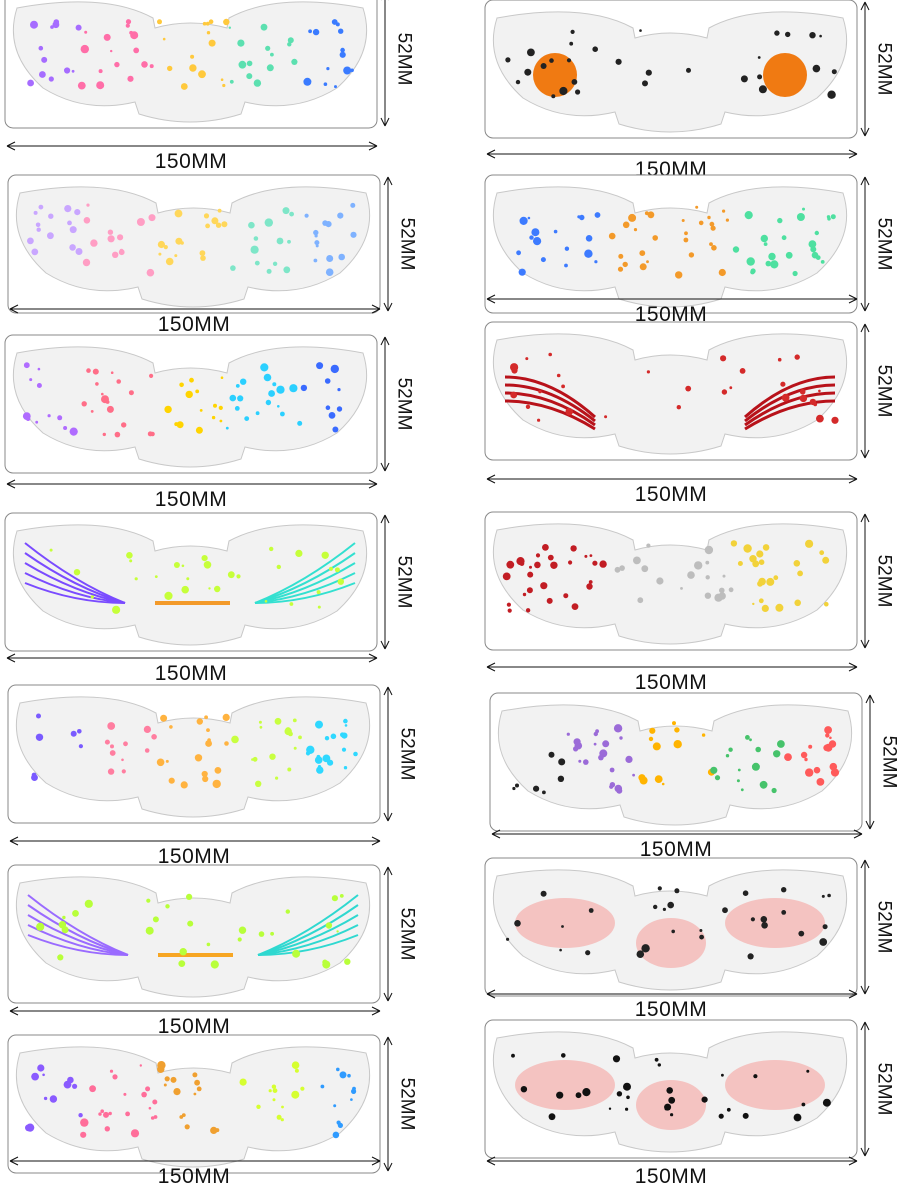 The height and width of the screenshot is (1200, 900). I want to click on width-label: 150MM, so click(194, 324).